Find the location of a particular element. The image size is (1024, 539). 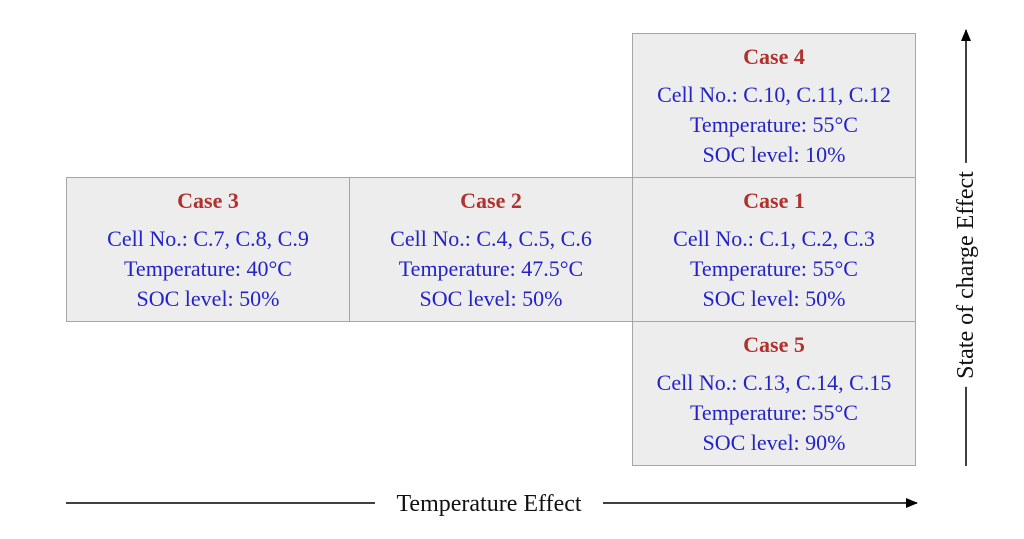

case-5-title: Case 5 is located at coordinates (774, 344).